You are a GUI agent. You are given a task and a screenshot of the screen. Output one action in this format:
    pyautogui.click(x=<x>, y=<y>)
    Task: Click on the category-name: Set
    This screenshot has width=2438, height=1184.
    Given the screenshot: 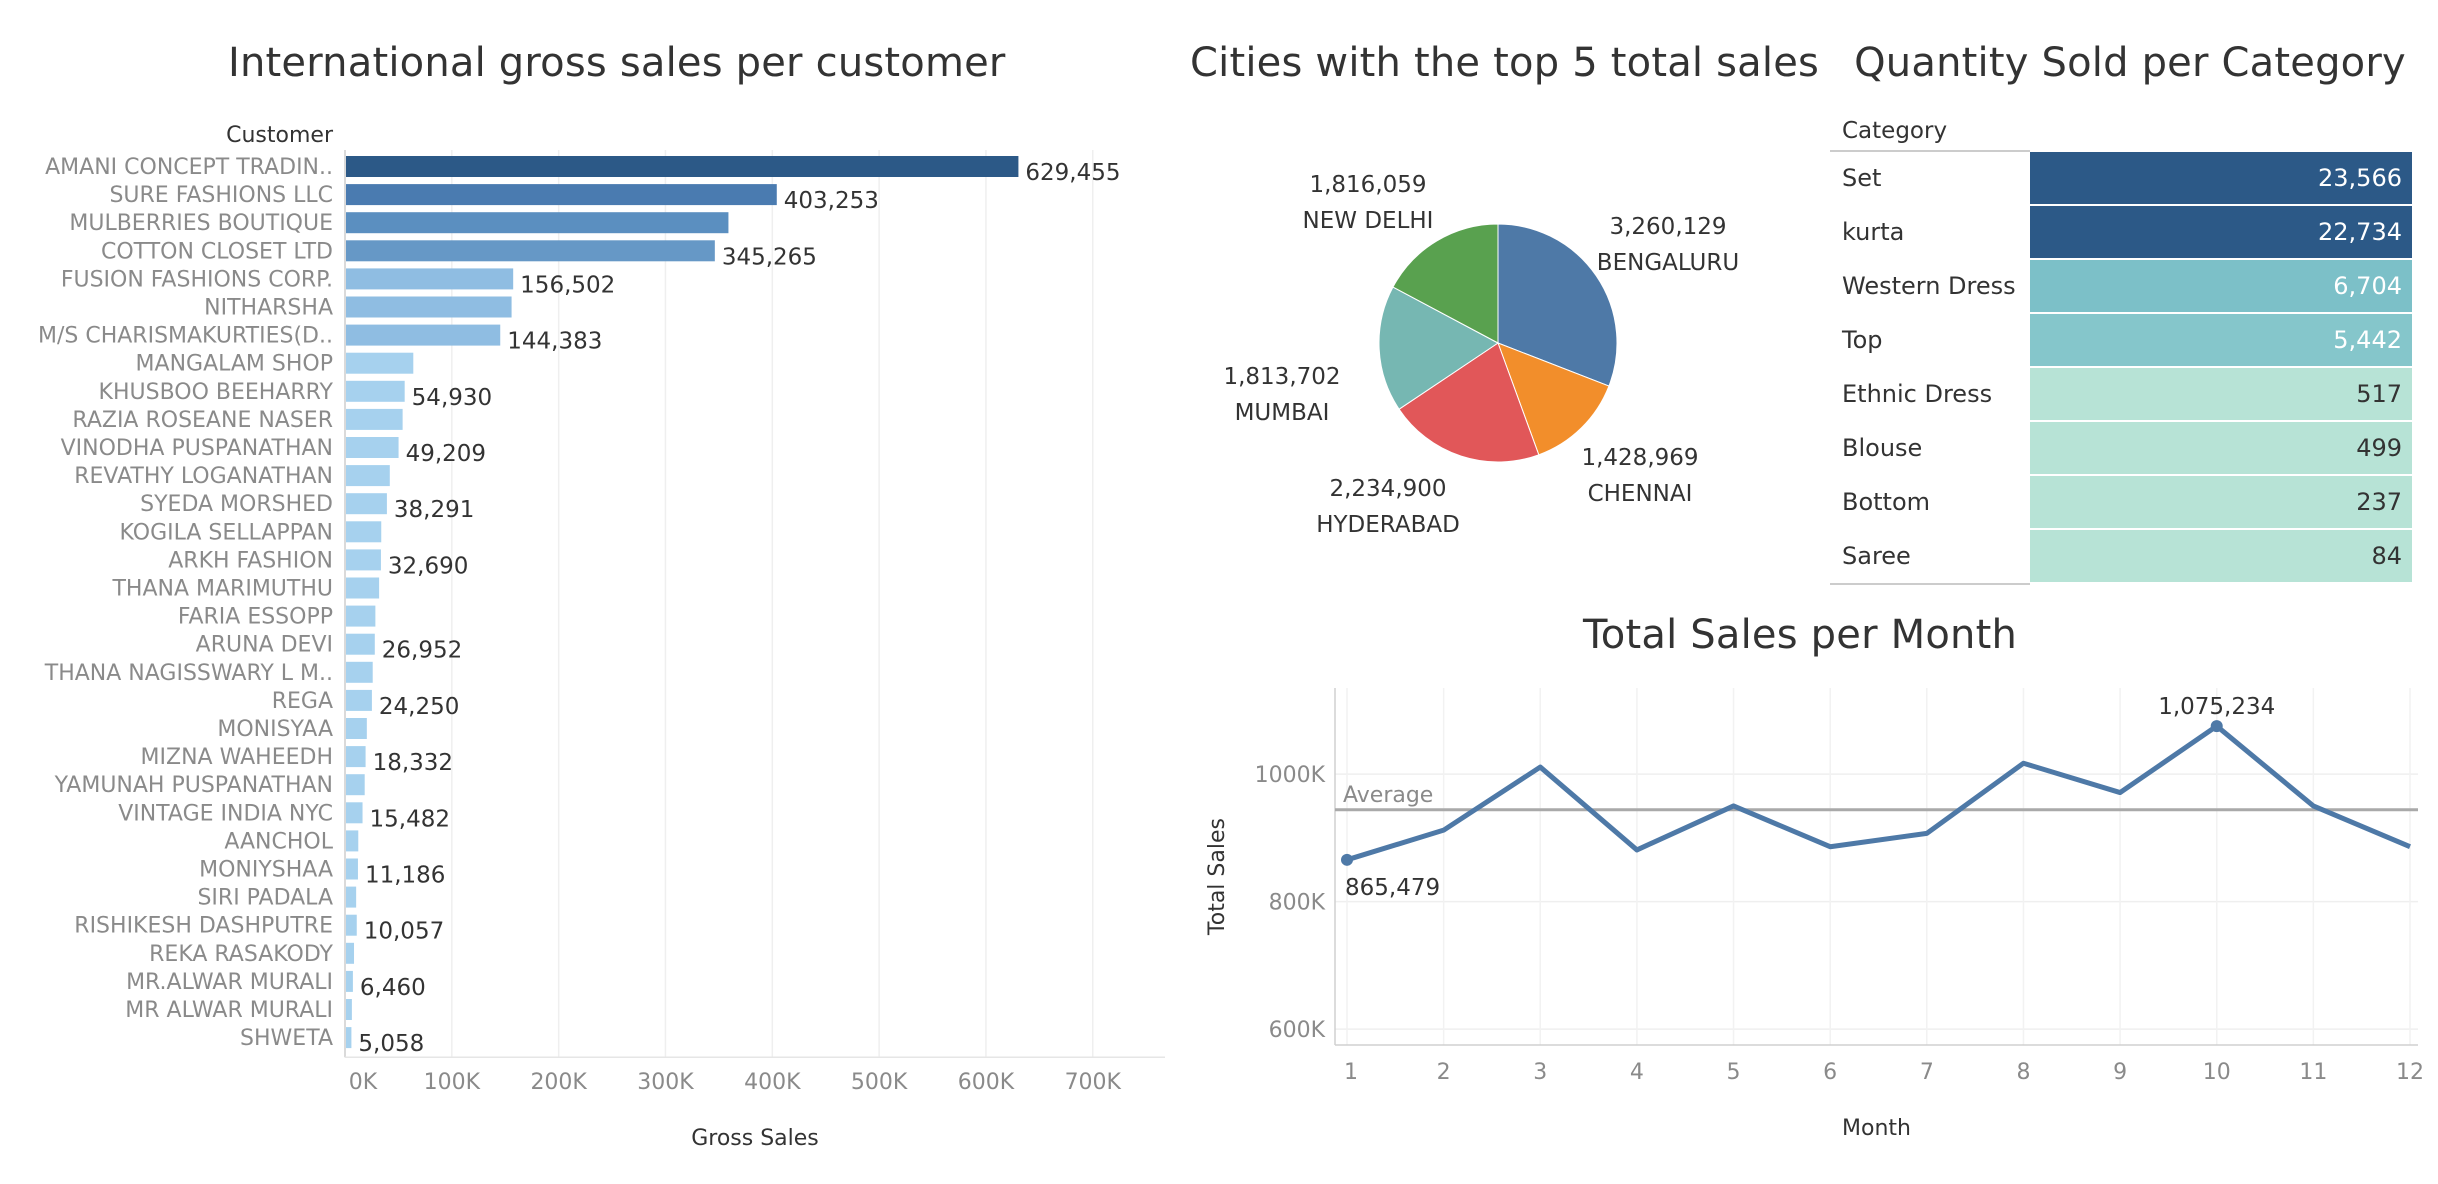 What is the action you would take?
    pyautogui.click(x=1862, y=178)
    